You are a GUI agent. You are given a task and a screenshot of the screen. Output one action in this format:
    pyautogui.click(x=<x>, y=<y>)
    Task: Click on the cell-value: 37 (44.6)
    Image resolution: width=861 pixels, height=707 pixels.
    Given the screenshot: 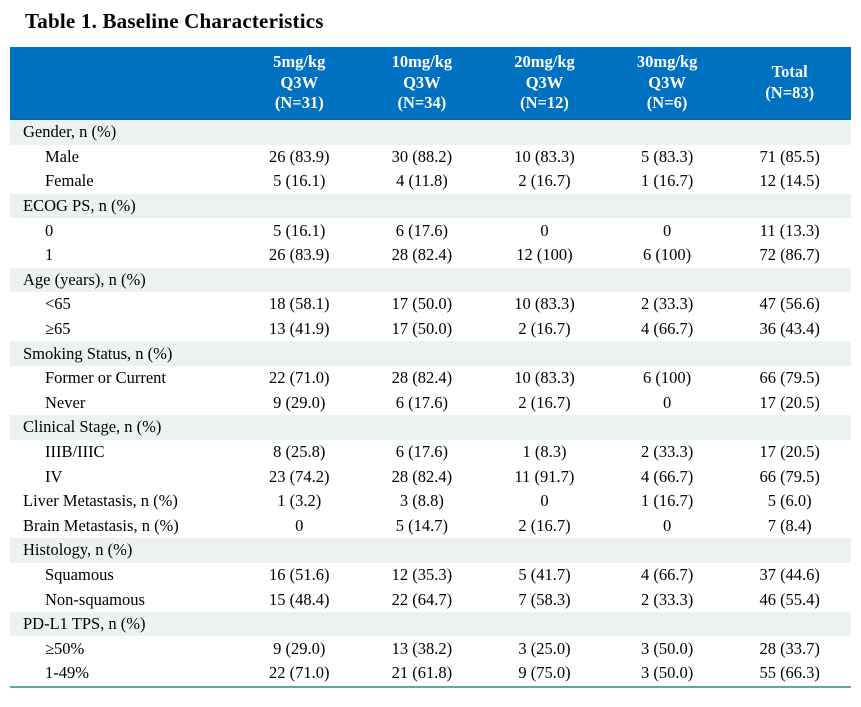 What is the action you would take?
    pyautogui.click(x=789, y=574)
    